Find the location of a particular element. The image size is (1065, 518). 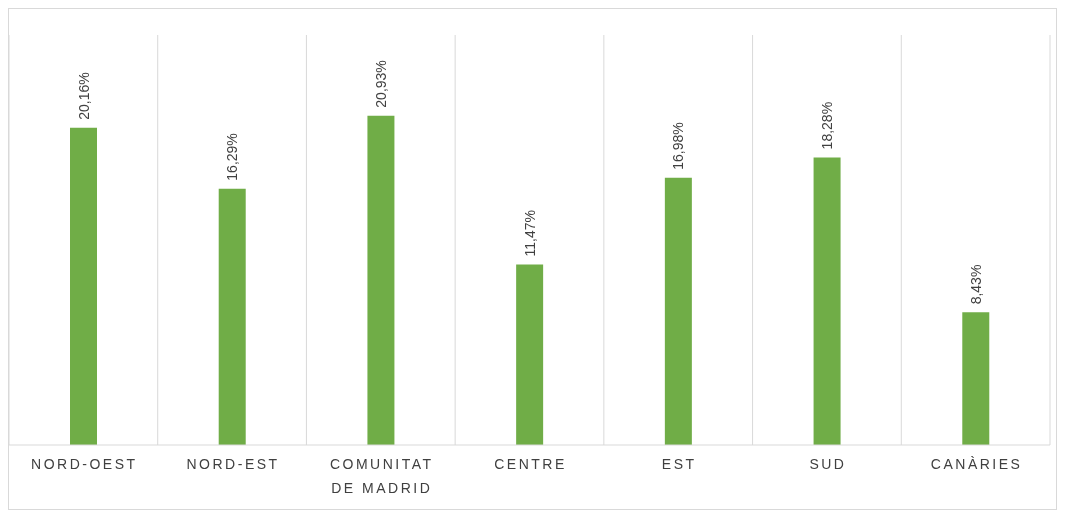

x-tick-label: SUD is located at coordinates (828, 464).